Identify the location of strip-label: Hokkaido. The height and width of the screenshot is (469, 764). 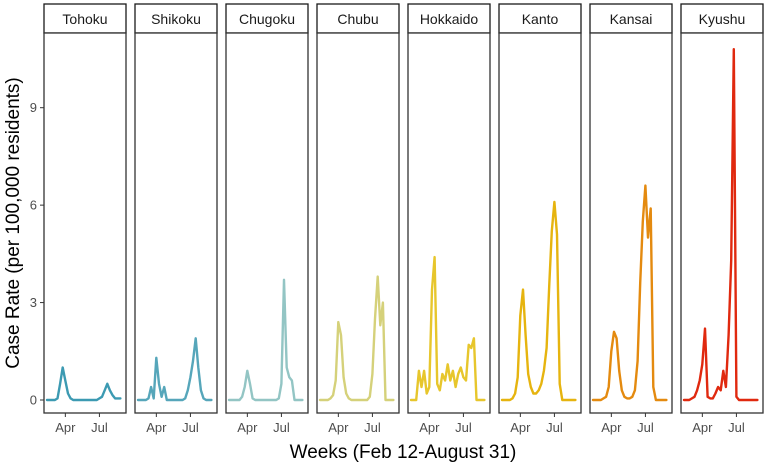
(449, 19).